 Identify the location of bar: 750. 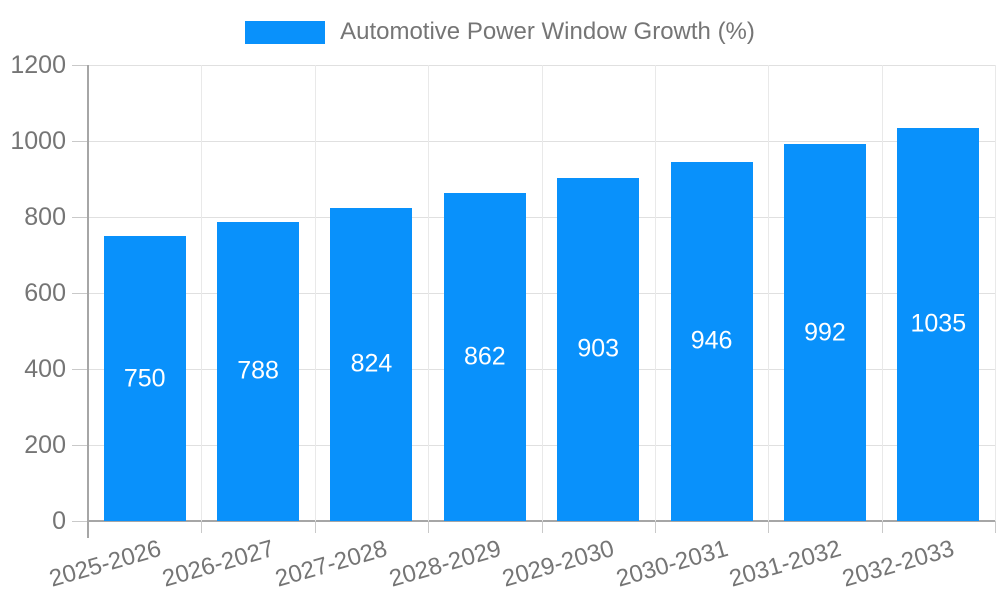
(144, 378).